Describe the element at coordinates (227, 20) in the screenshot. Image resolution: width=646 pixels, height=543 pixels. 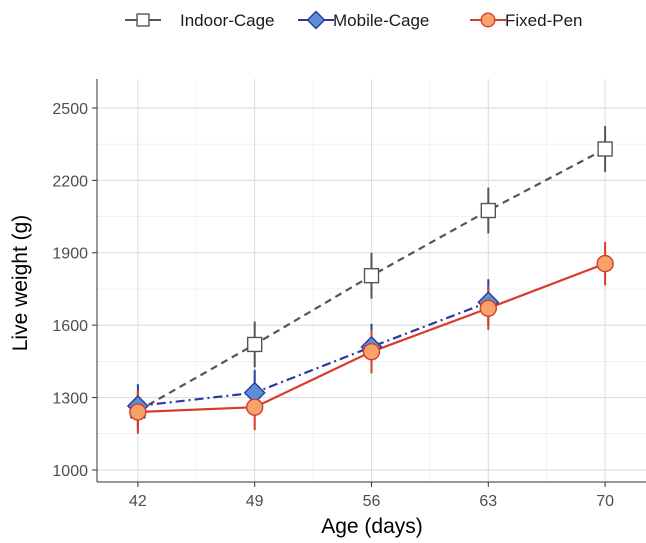
I see `legend-label-indoor-cage: Indoor-Cage` at that location.